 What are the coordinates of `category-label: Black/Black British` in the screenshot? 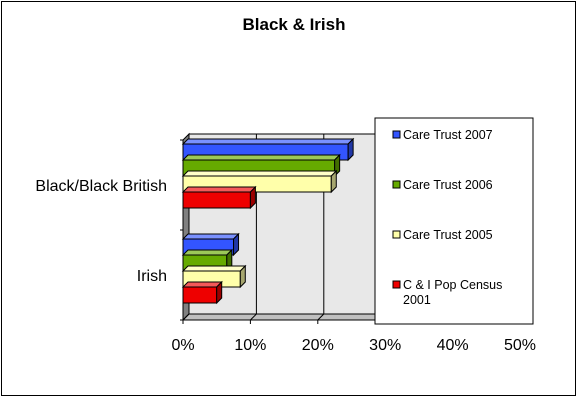 It's located at (101, 186).